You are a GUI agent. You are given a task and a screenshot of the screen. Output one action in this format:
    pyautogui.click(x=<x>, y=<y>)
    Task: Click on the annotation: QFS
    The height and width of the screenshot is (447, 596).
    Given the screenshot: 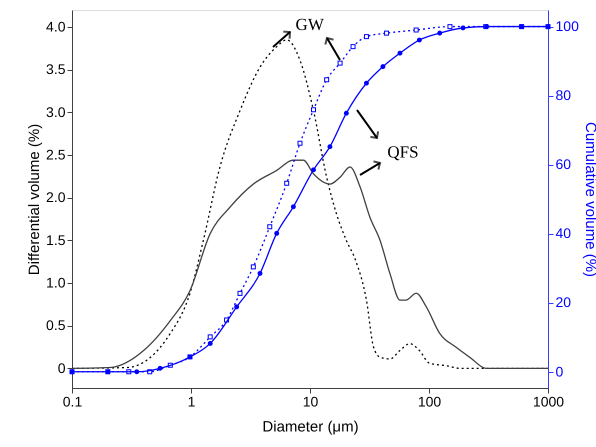 What is the action you would take?
    pyautogui.click(x=403, y=152)
    